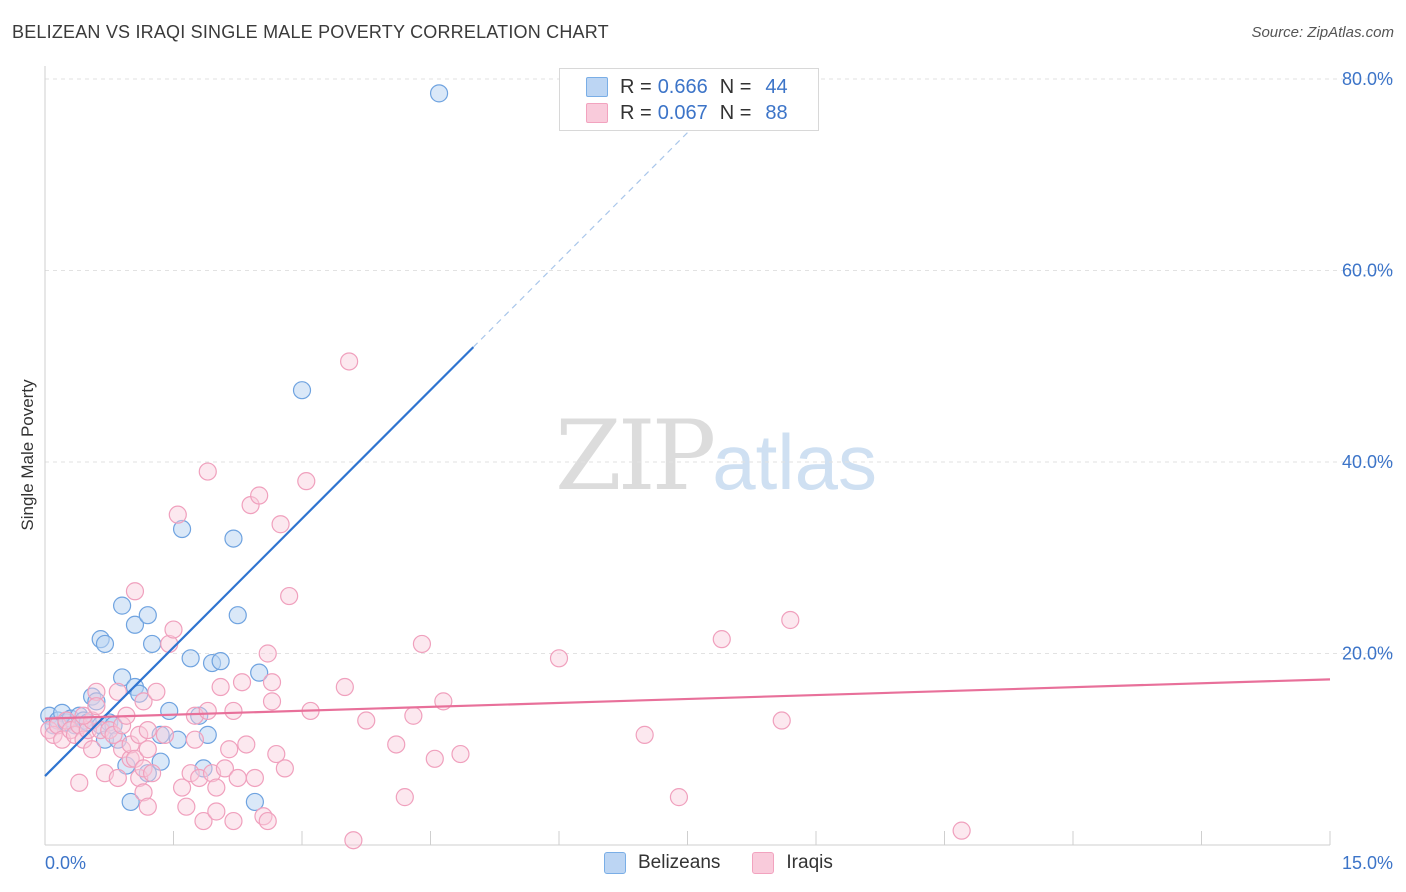  What do you see at coordinates (1322, 32) in the screenshot?
I see `source-label: Source: ZipAtlas.com` at bounding box center [1322, 32].